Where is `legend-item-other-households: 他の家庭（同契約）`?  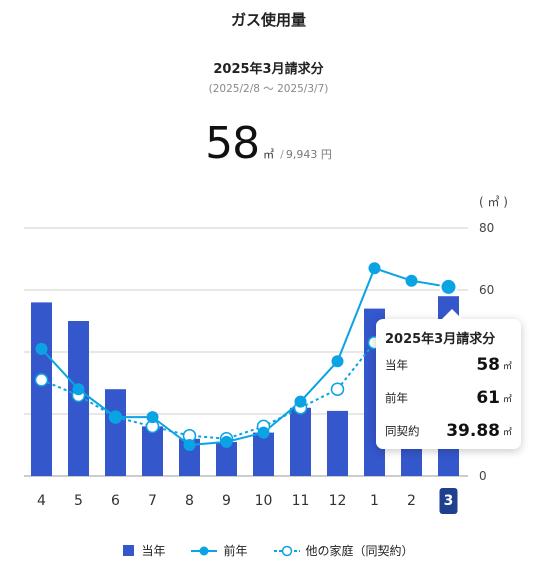
legend-item-other-households: 他の家庭（同契約） is located at coordinates (343, 550).